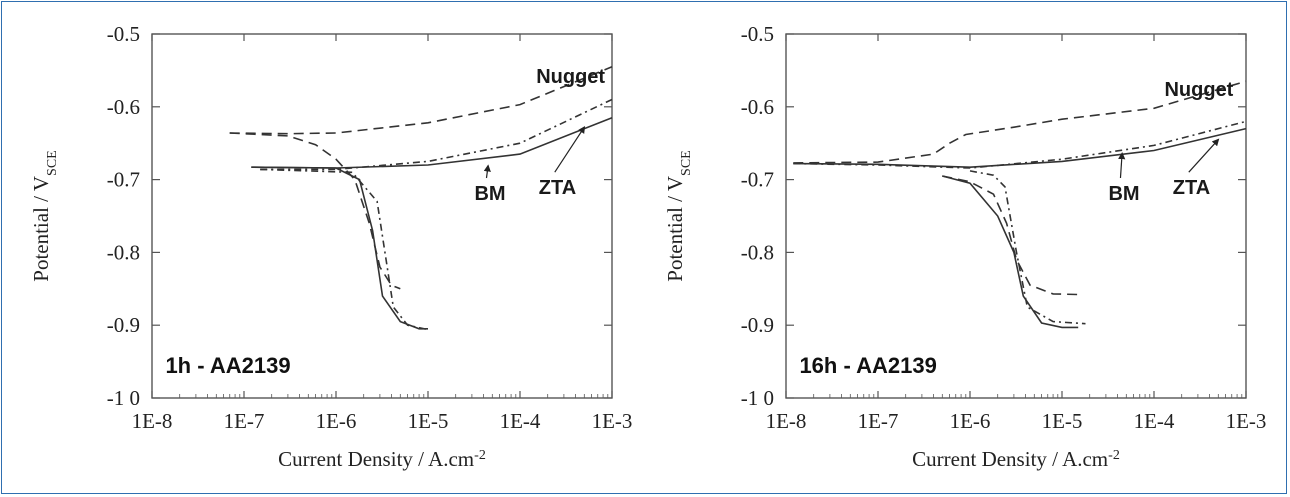 Image resolution: width=1290 pixels, height=497 pixels. What do you see at coordinates (1020, 148) in the screenshot?
I see `series-bm-anodic-line` at bounding box center [1020, 148].